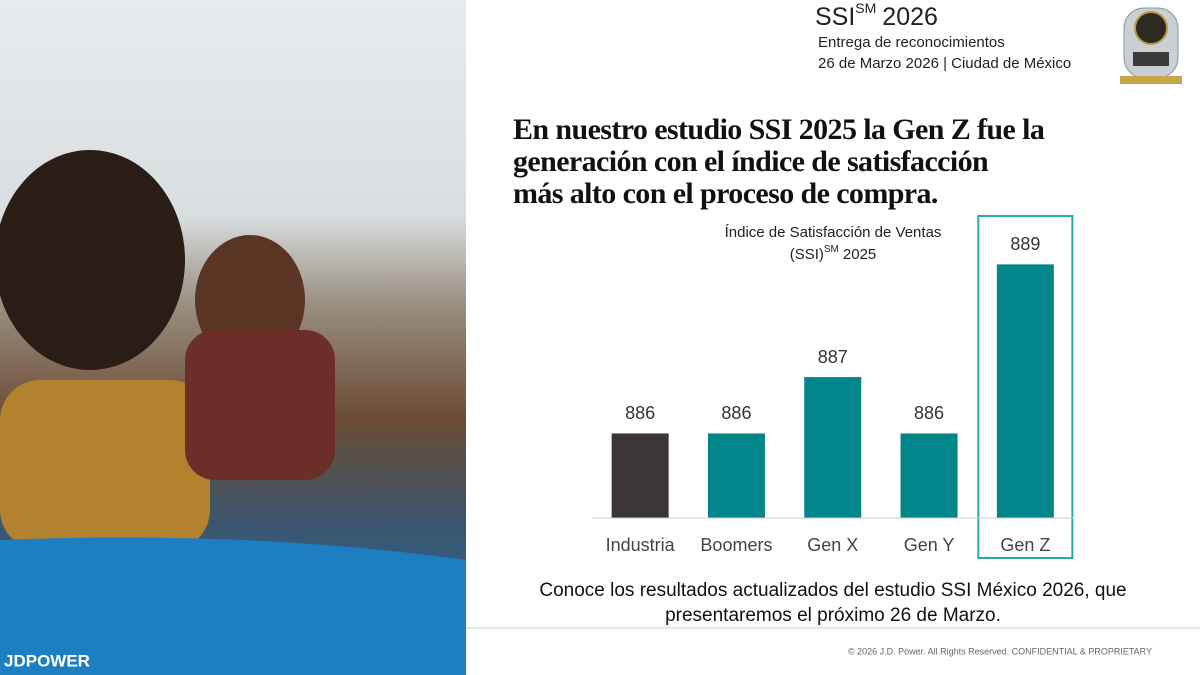 The height and width of the screenshot is (675, 1200). What do you see at coordinates (833, 232) in the screenshot?
I see `chart-title: Índice de Satisfacción de Ventas` at bounding box center [833, 232].